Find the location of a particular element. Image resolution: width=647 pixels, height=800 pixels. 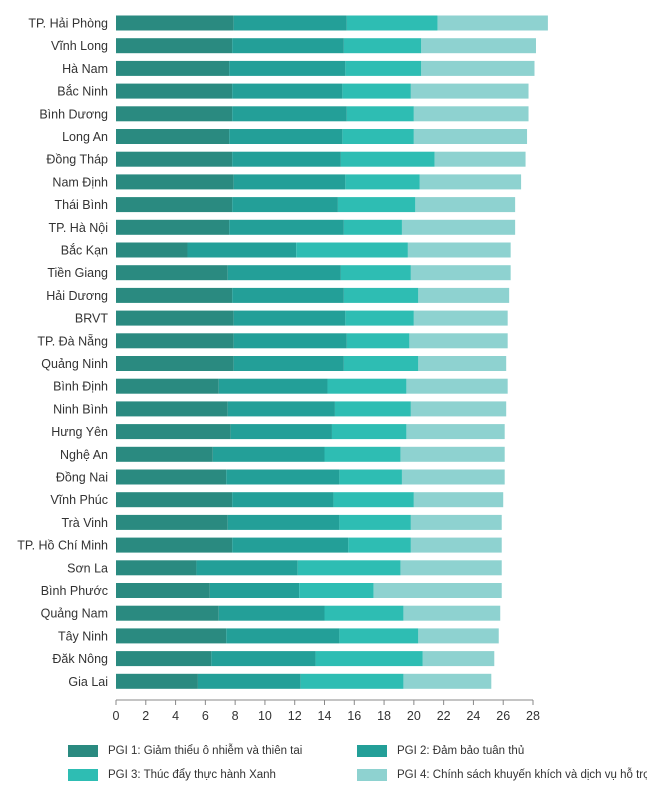

bar-tra-vinh-pgi2 is located at coordinates (283, 522).